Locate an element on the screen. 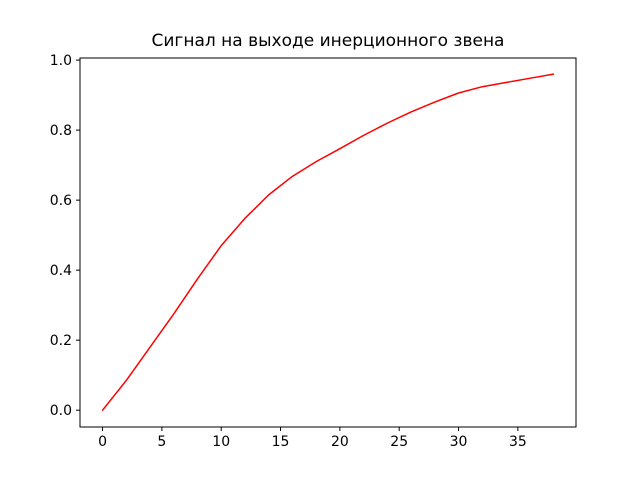  chart-title: Сигнал на выходе инерционного звена is located at coordinates (328, 41).